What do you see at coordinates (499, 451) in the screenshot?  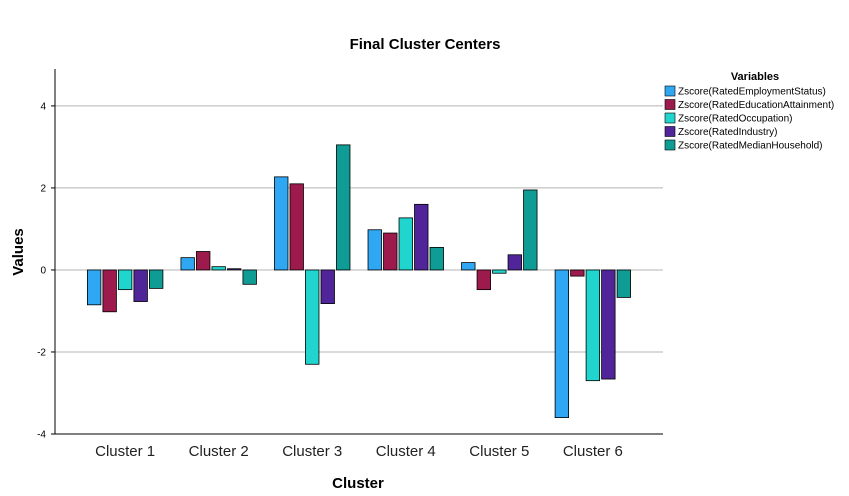 I see `x-tick-label: Cluster 5` at bounding box center [499, 451].